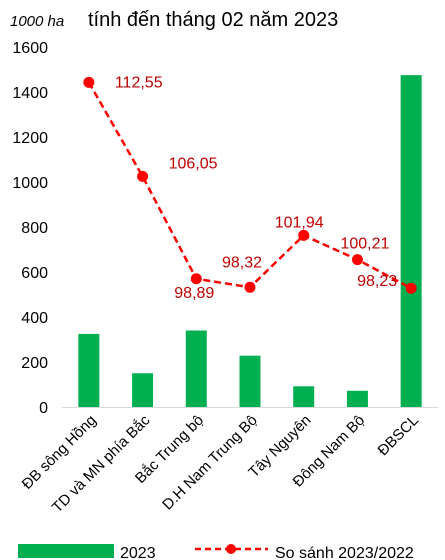 Image resolution: width=445 pixels, height=560 pixels. What do you see at coordinates (299, 222) in the screenshot?
I see `data-label: 101,94` at bounding box center [299, 222].